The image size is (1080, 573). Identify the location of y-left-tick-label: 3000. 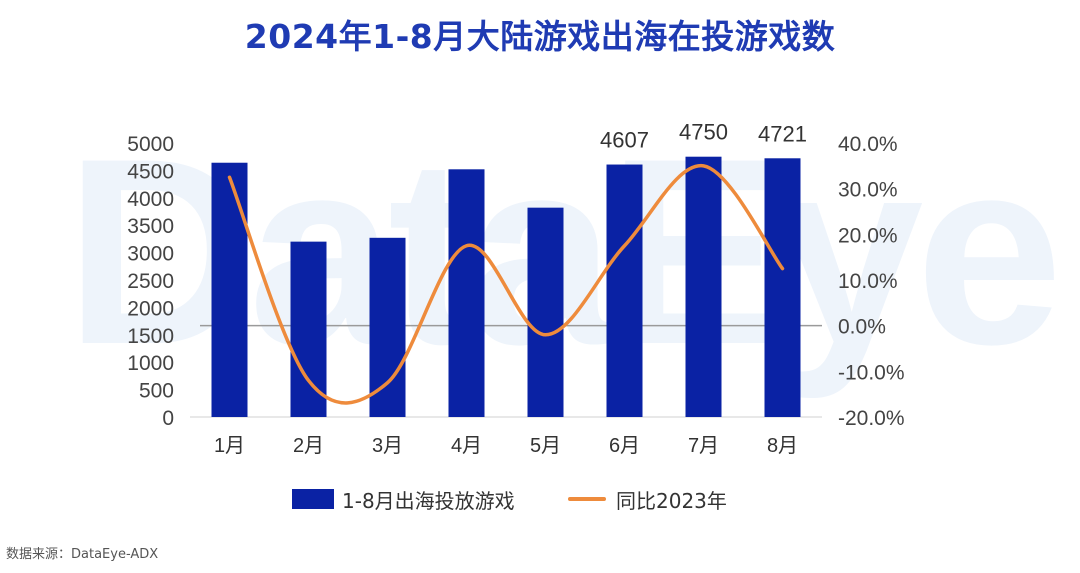
(150, 254).